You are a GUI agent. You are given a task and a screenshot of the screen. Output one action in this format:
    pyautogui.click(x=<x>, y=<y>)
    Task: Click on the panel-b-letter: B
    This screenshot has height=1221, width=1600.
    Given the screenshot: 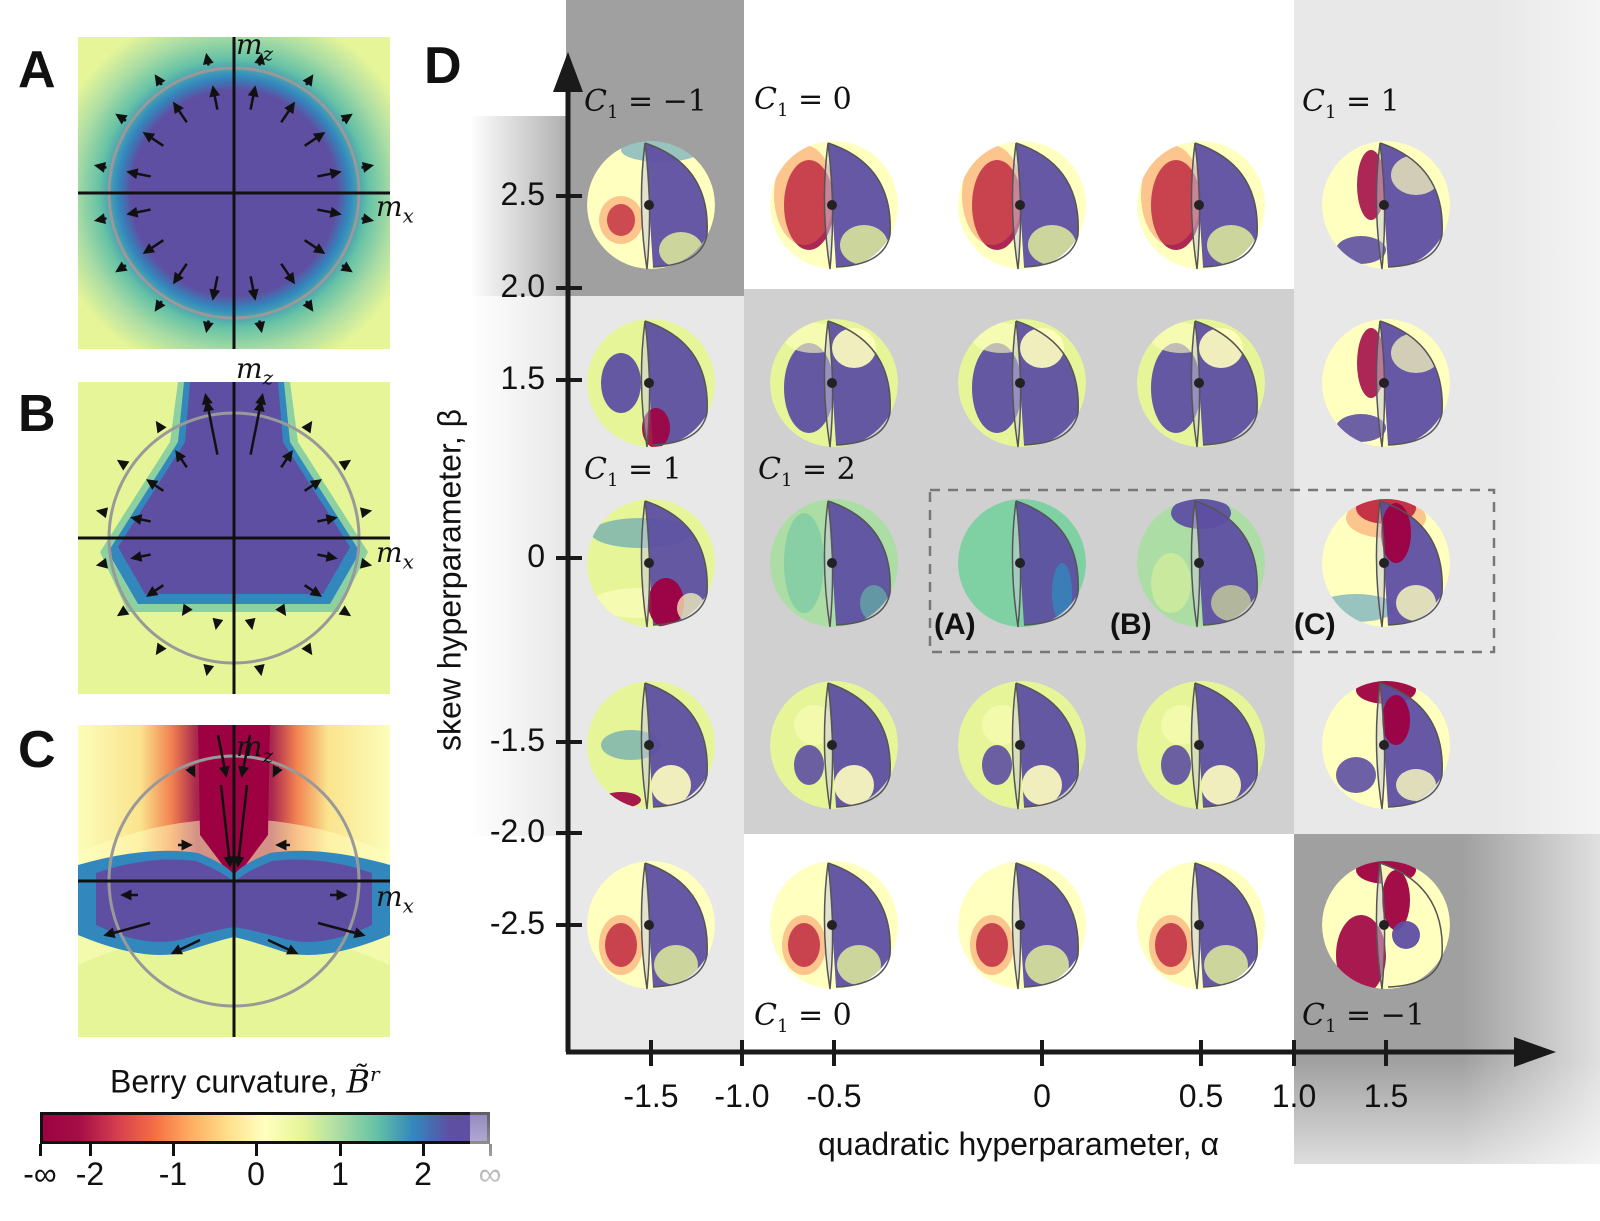 What is the action you would take?
    pyautogui.click(x=37, y=414)
    